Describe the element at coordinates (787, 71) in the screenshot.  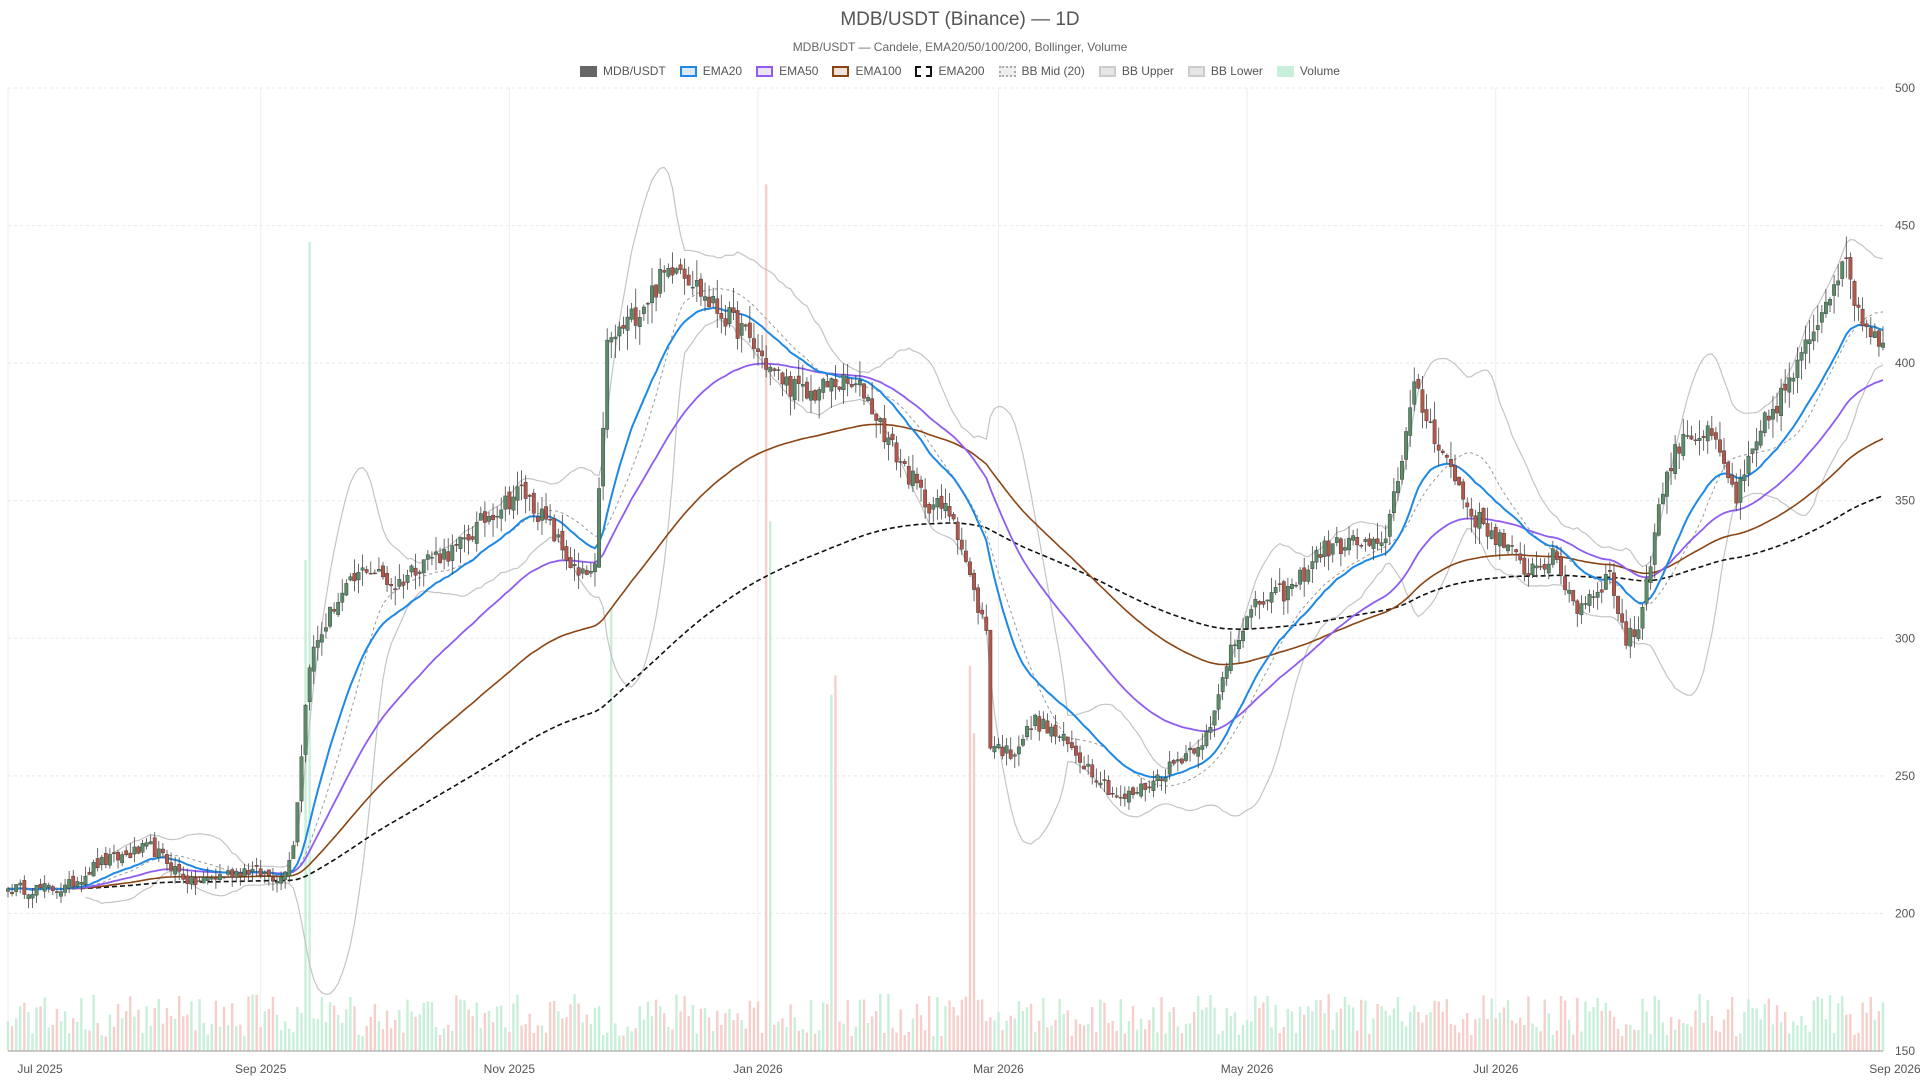
I see `legend-item: EMA50` at that location.